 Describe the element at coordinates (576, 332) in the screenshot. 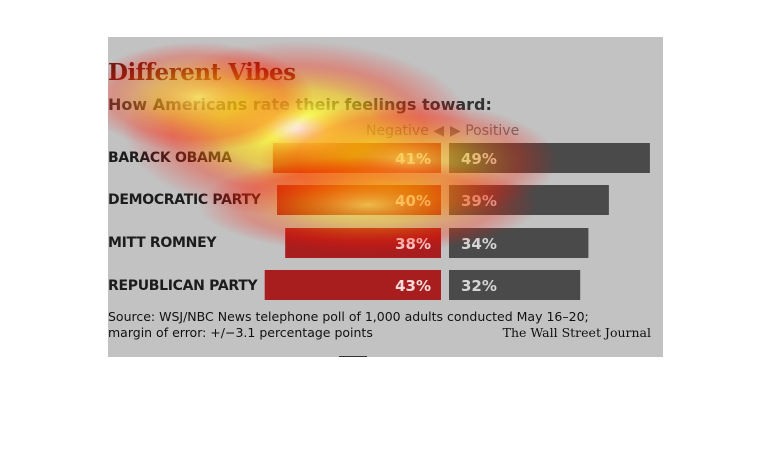

I see `credit-text: The Wall Street Journal` at that location.